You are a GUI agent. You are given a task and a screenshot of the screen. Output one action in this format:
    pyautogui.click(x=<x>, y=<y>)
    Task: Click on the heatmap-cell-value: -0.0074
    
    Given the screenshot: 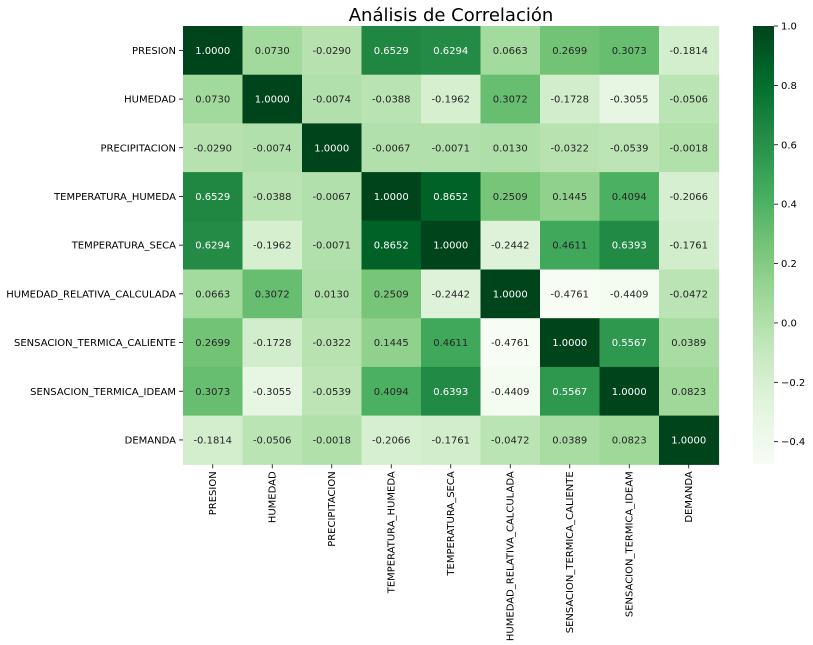 What is the action you would take?
    pyautogui.click(x=272, y=148)
    